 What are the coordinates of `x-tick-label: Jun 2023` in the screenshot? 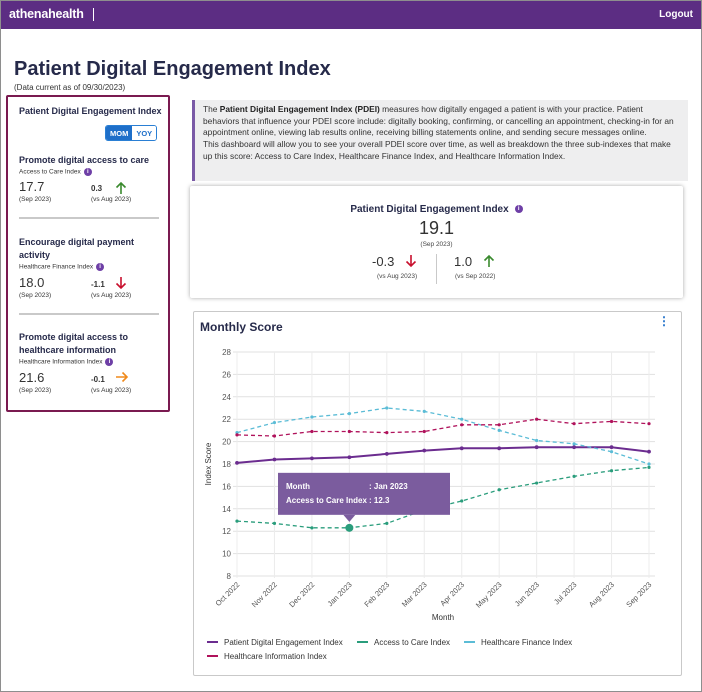 It's located at (527, 594).